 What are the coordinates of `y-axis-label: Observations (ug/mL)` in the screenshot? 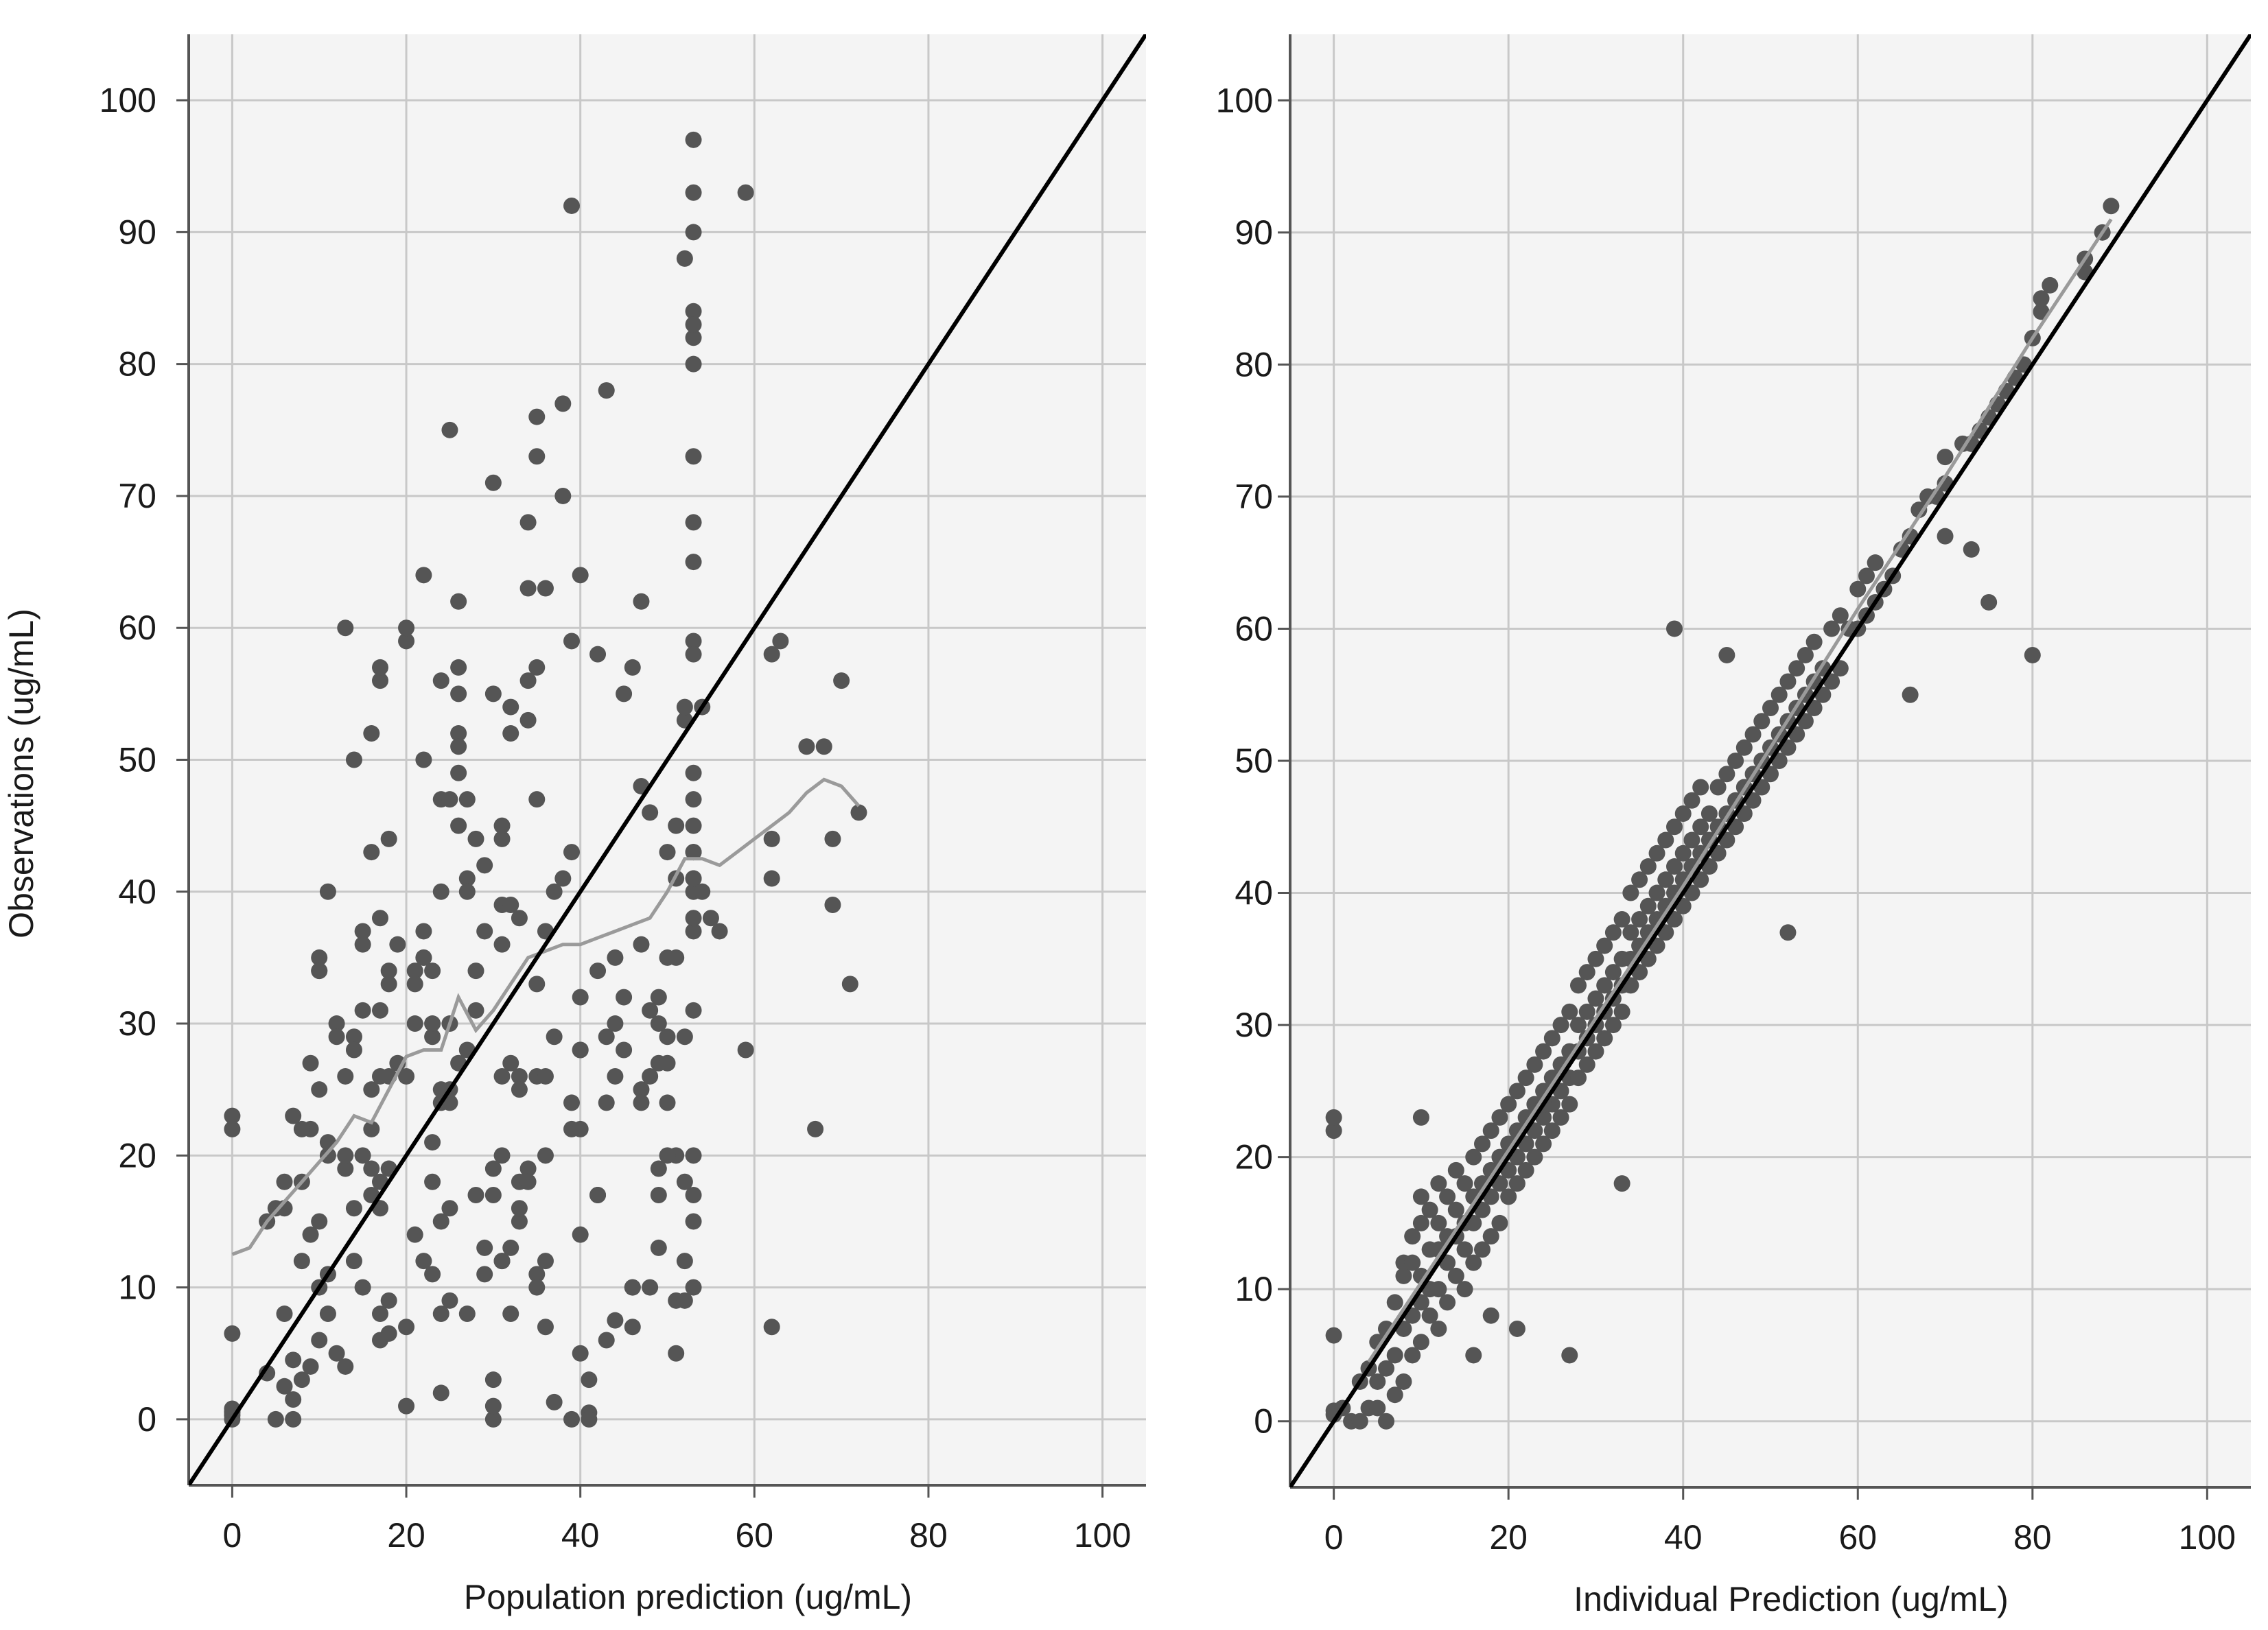 It's located at (21, 773).